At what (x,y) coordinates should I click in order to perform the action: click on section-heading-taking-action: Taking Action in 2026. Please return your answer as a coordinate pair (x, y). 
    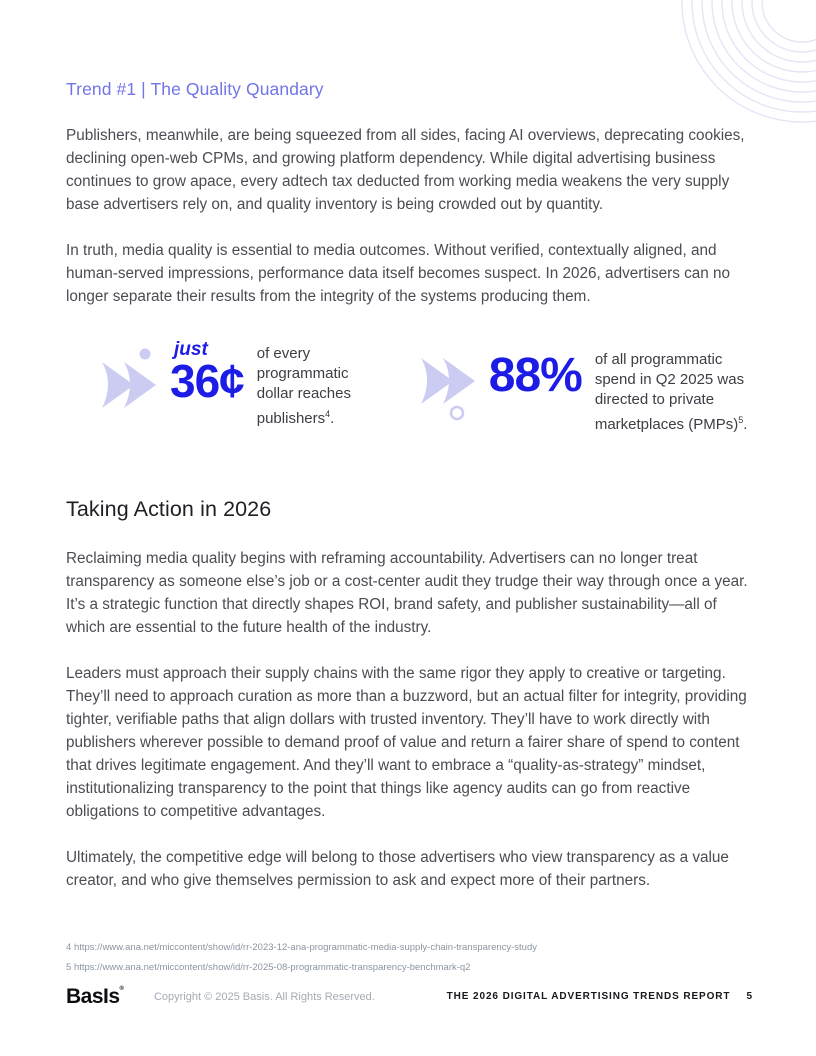
    Looking at the image, I should click on (169, 509).